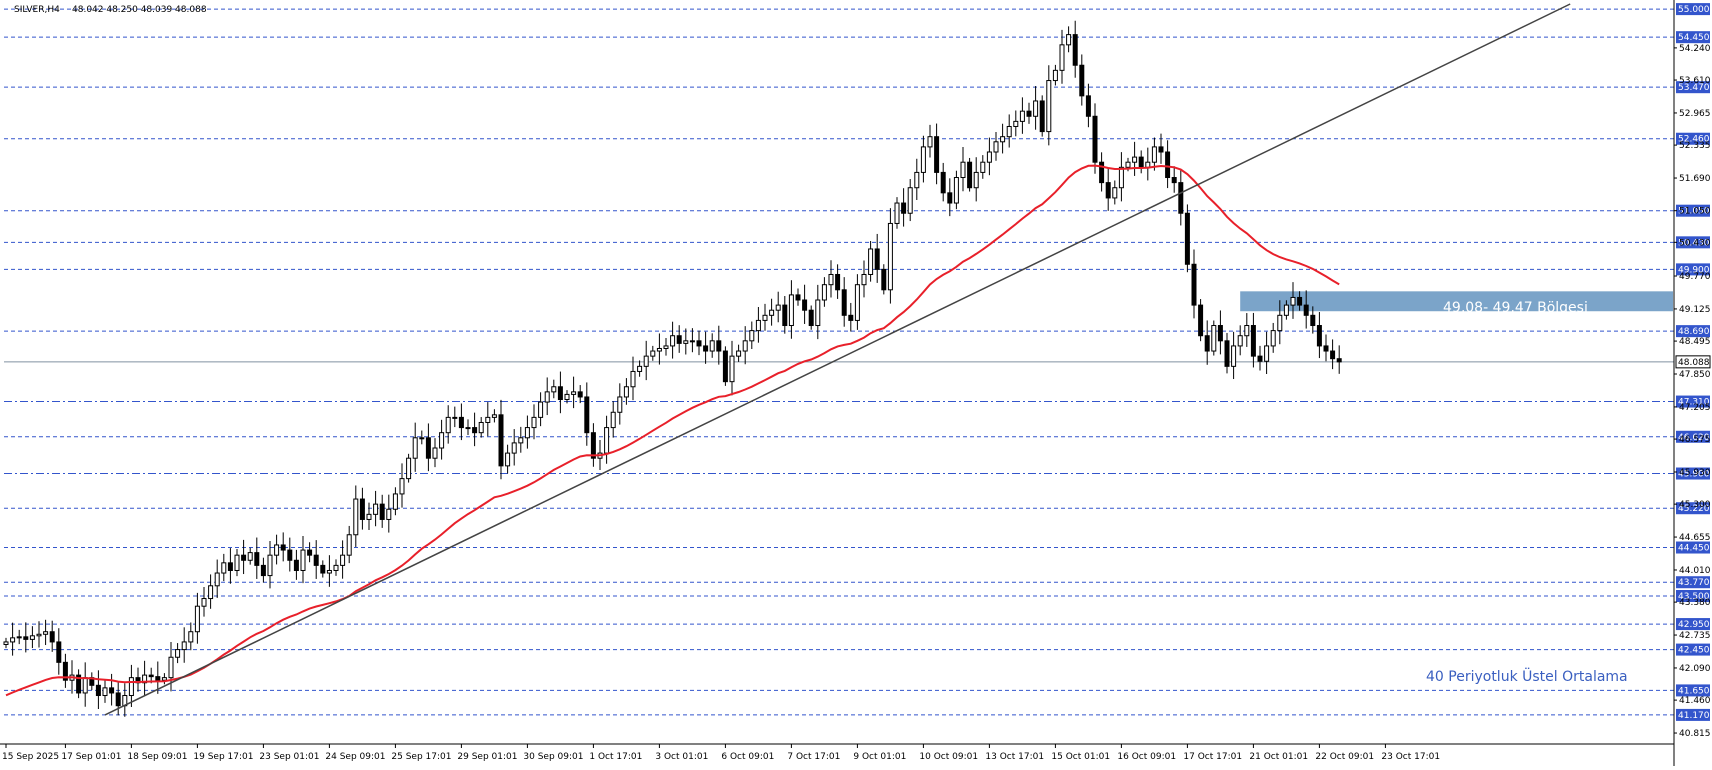 The image size is (1712, 770). What do you see at coordinates (1456, 301) in the screenshot?
I see `resistance-zone` at bounding box center [1456, 301].